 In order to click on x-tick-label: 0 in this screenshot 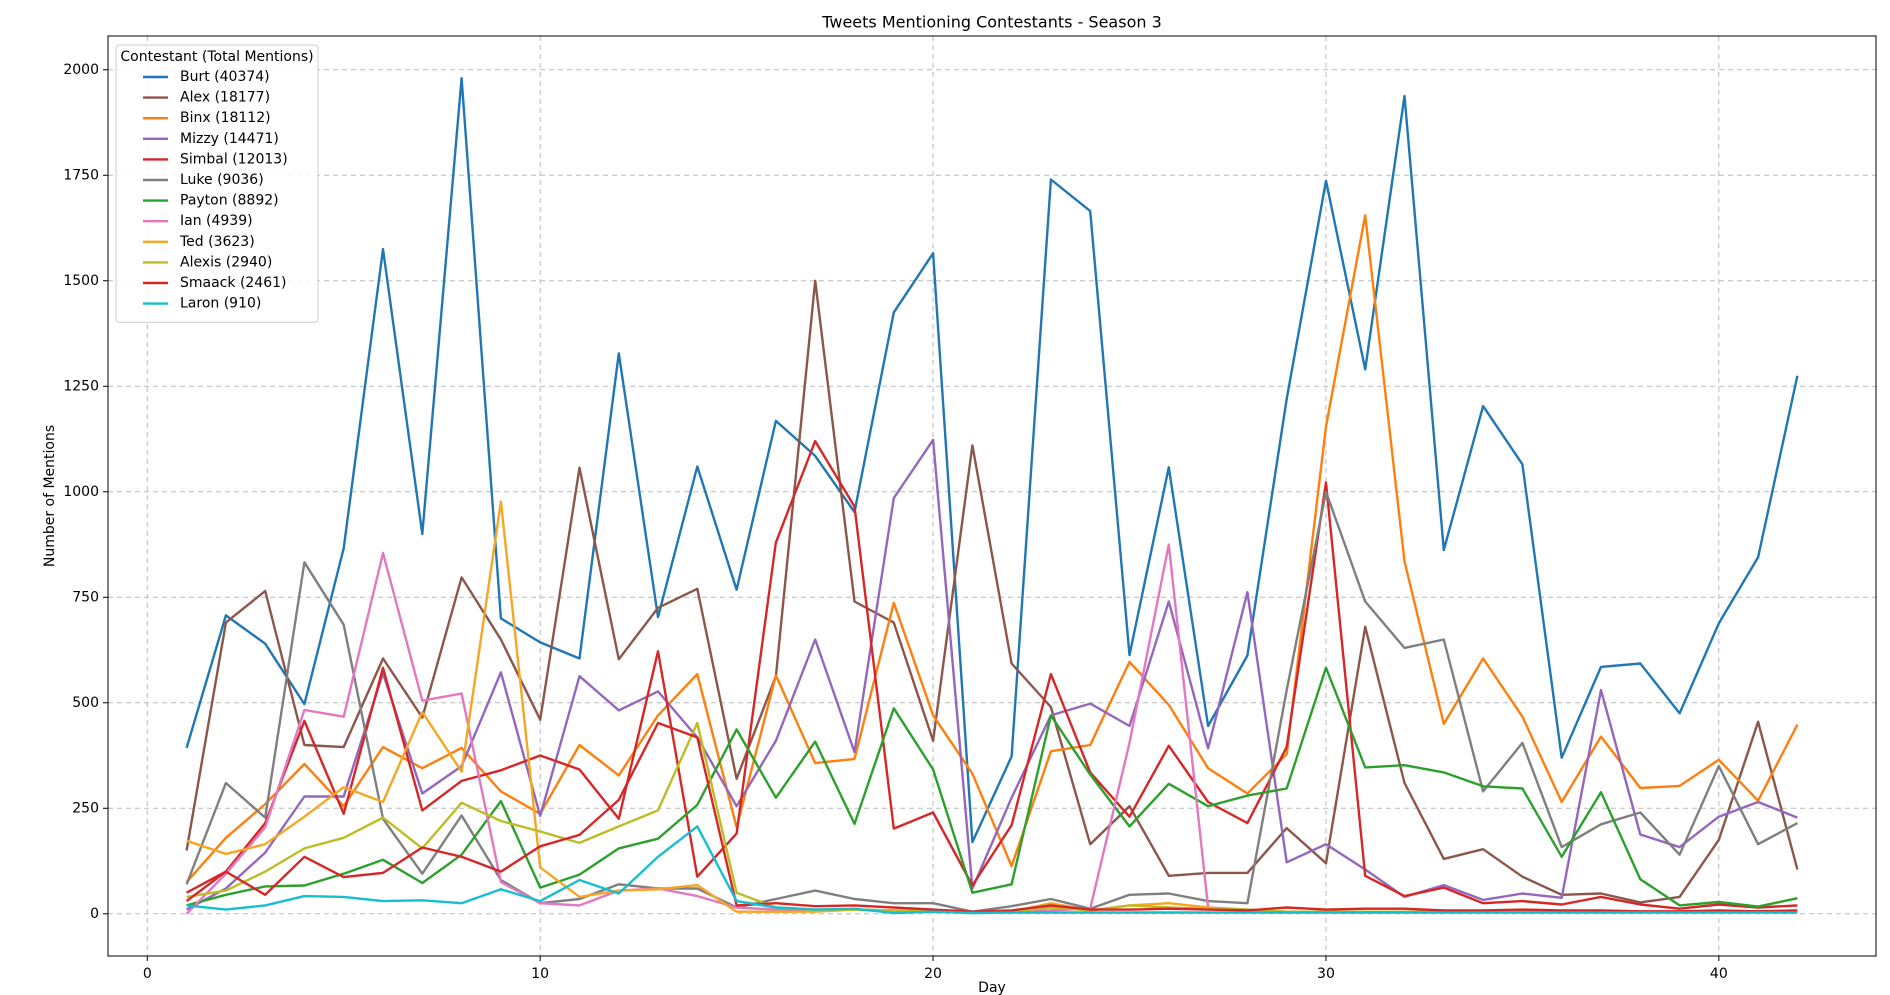, I will do `click(147, 974)`.